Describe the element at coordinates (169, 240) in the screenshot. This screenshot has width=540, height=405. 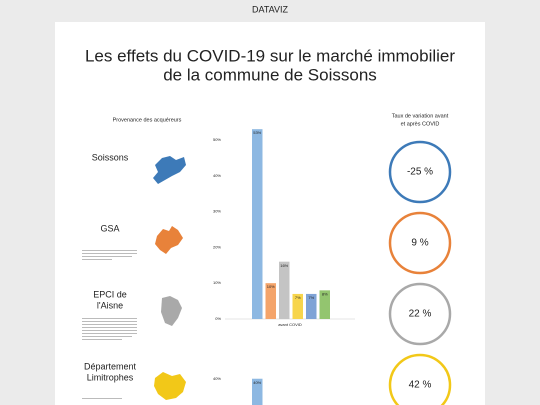
I see `map-gsa` at that location.